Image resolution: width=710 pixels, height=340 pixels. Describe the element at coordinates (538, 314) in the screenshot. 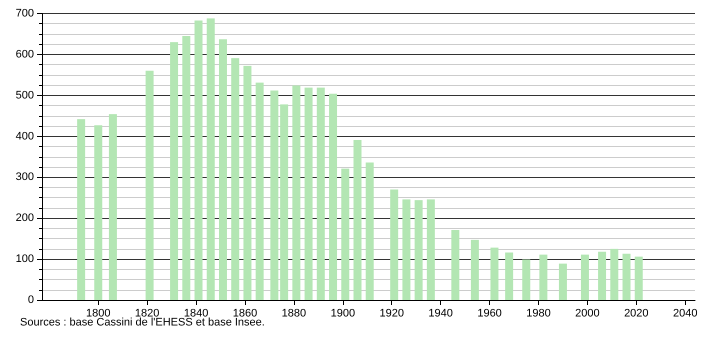

I see `x-tick-label: 1980` at that location.